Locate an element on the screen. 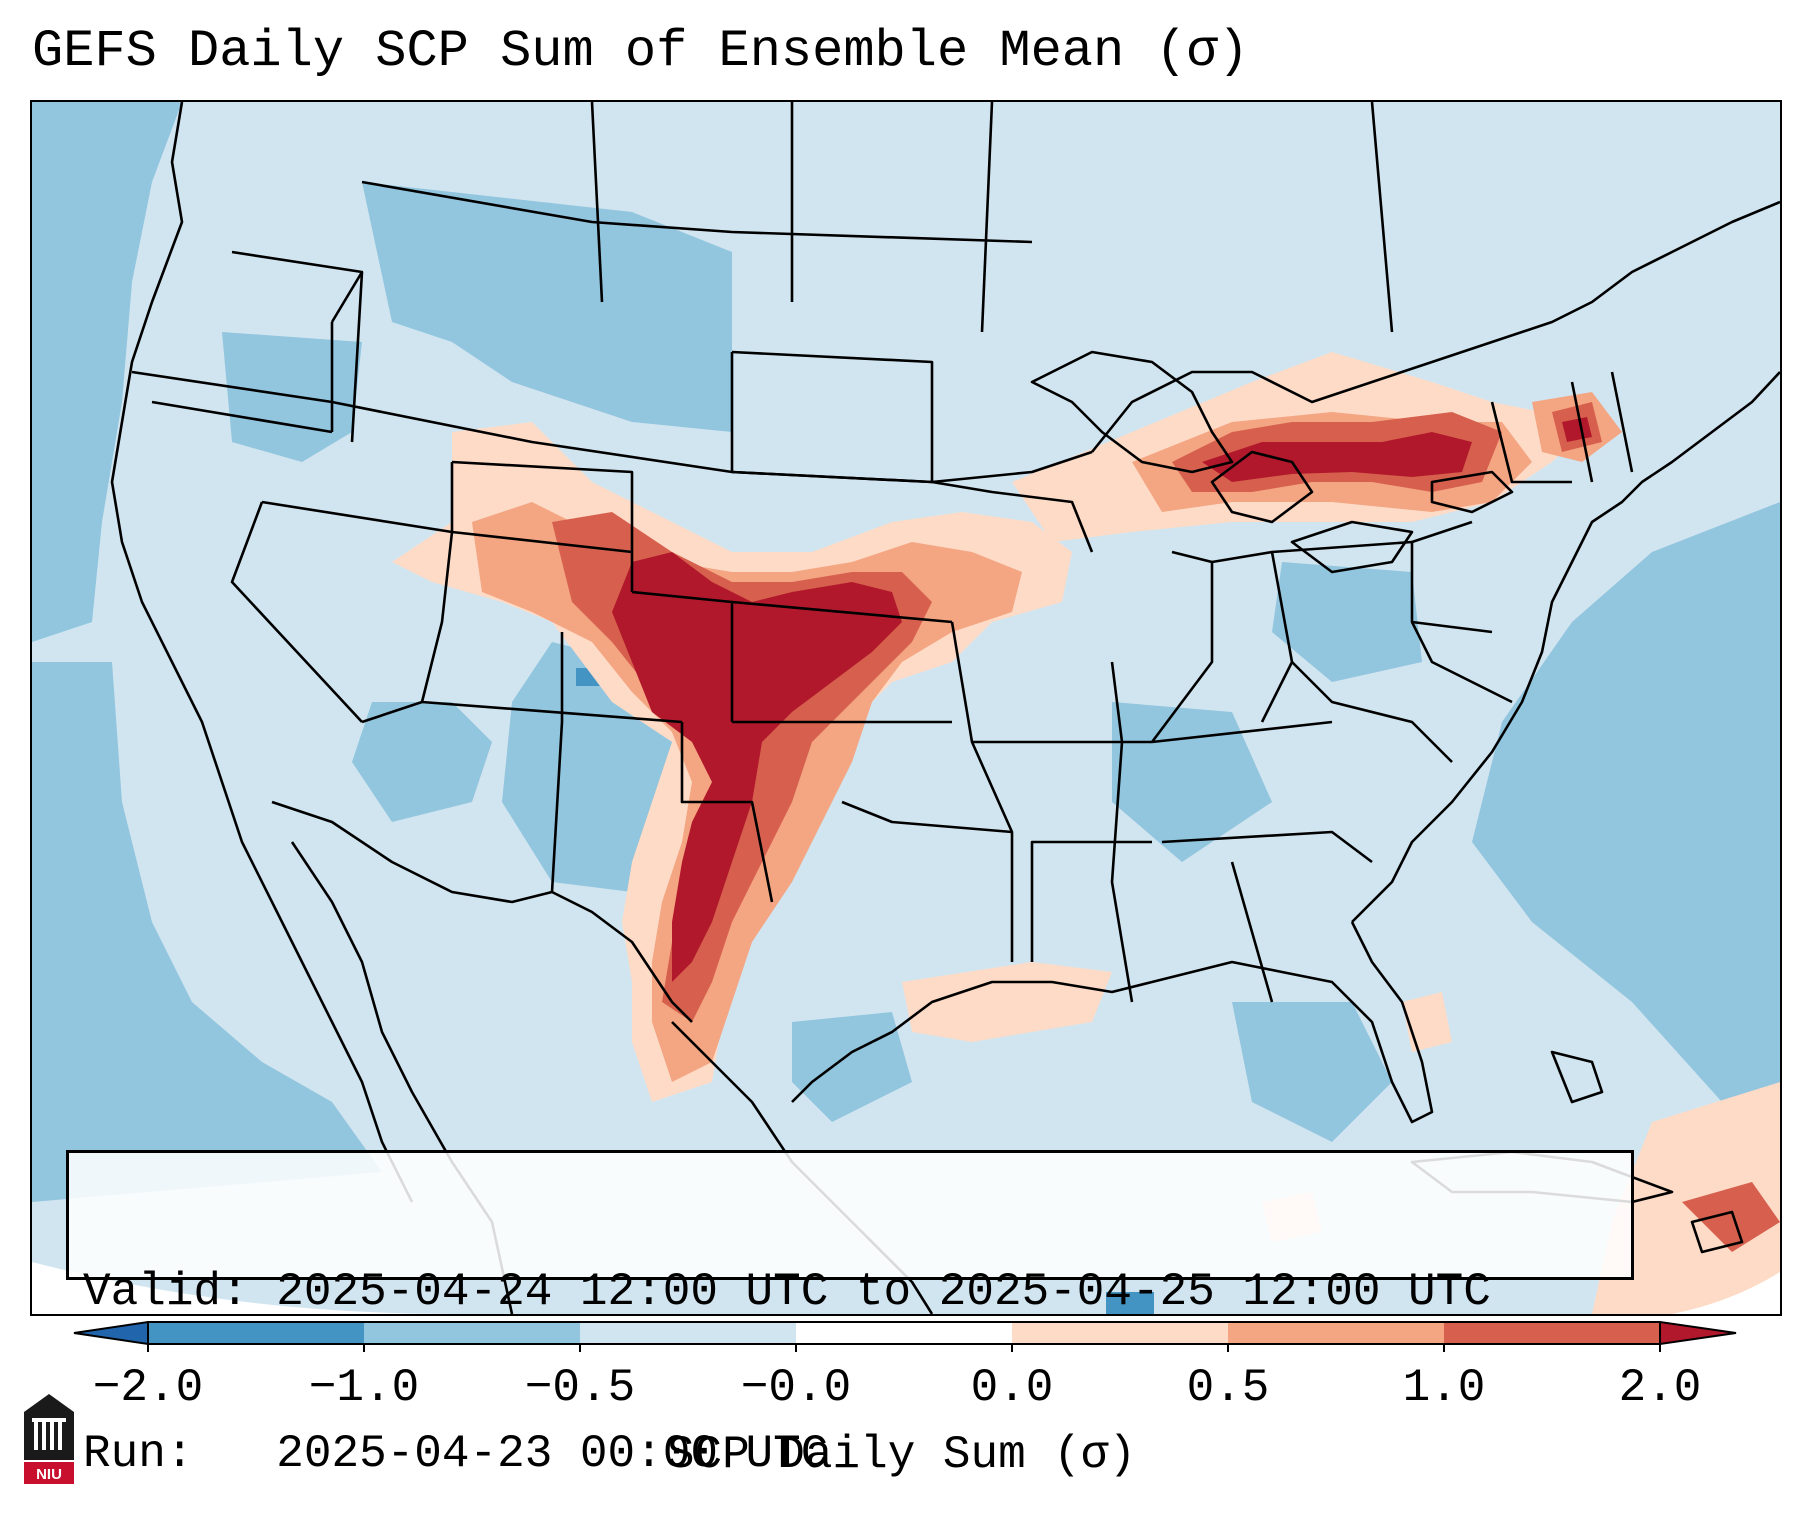 This screenshot has height=1535, width=1803. colorbar is located at coordinates (905, 1336).